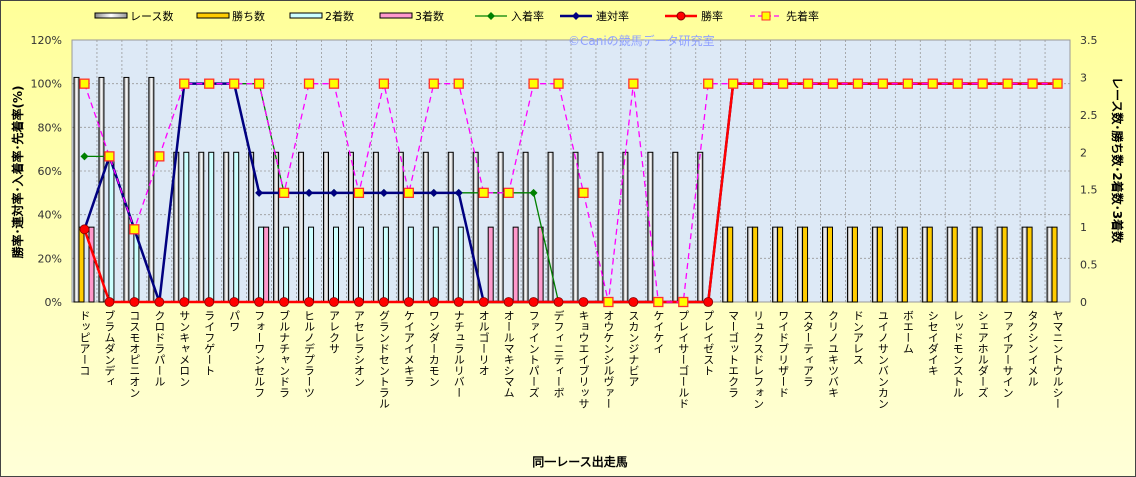  I want to click on x-tick-label: デフィニティーボ, so click(558, 353).